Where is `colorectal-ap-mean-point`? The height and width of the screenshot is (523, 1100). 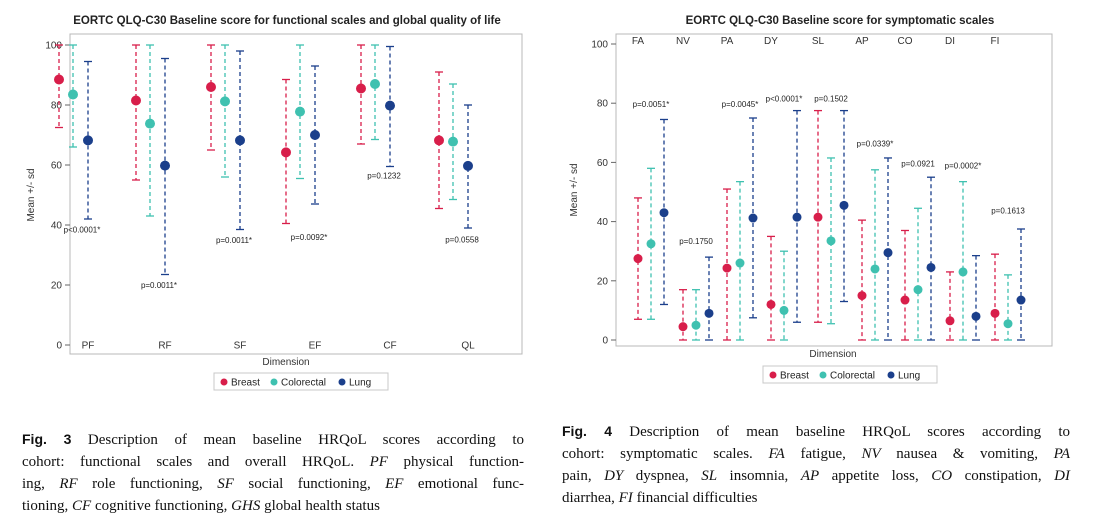 colorectal-ap-mean-point is located at coordinates (875, 269).